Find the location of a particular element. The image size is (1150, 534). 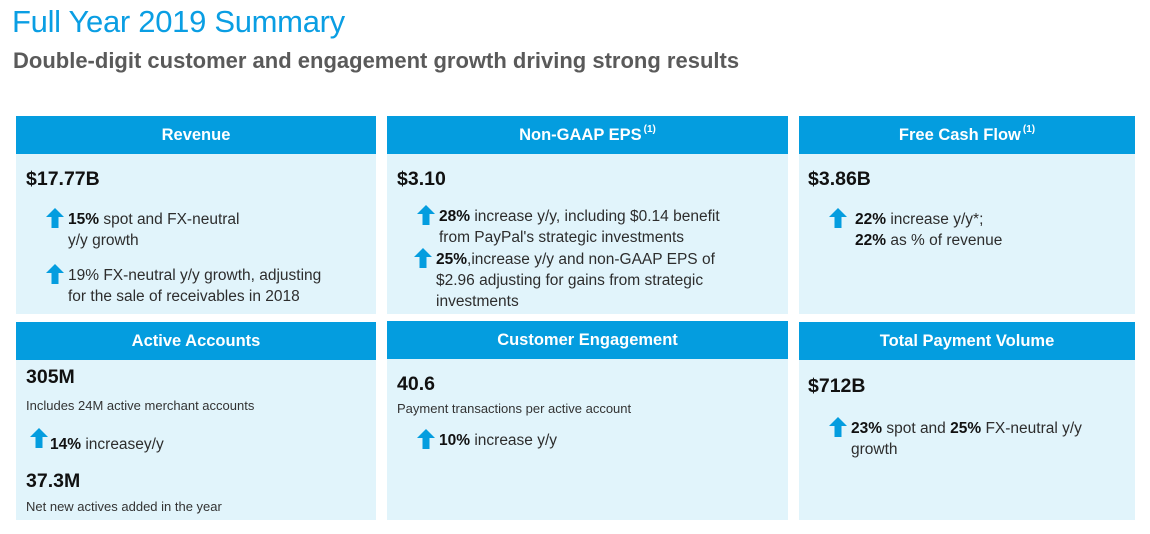

net-new-actives-note: Net new actives added in the year is located at coordinates (124, 506).